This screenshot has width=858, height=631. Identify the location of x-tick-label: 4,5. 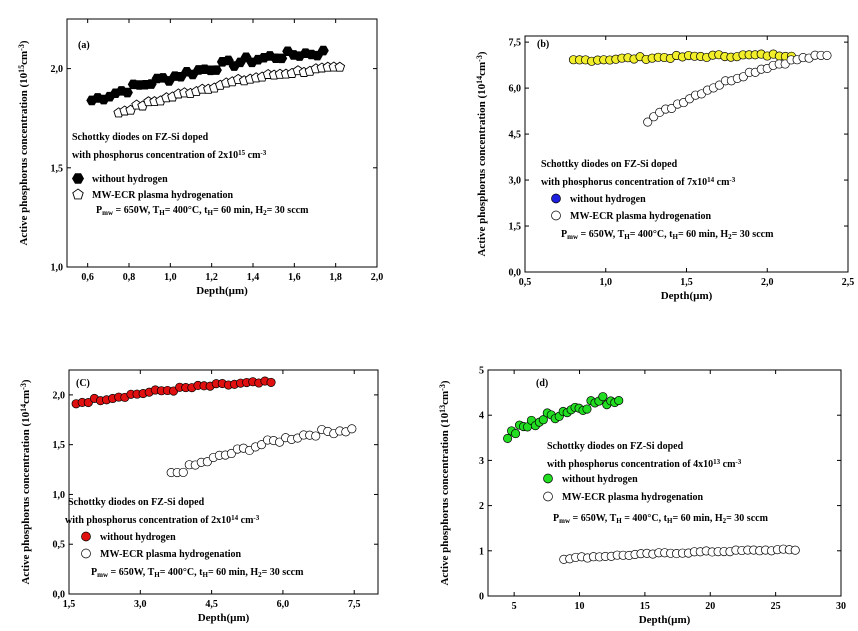
(211, 604).